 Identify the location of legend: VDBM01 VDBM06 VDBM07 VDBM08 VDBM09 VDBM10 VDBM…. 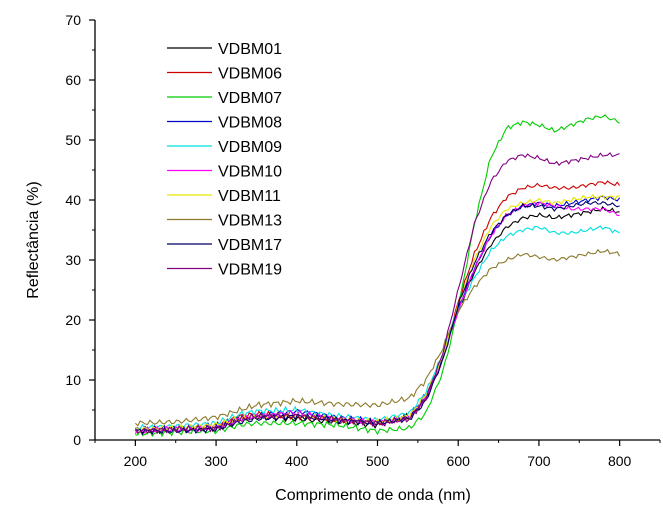
(224, 160).